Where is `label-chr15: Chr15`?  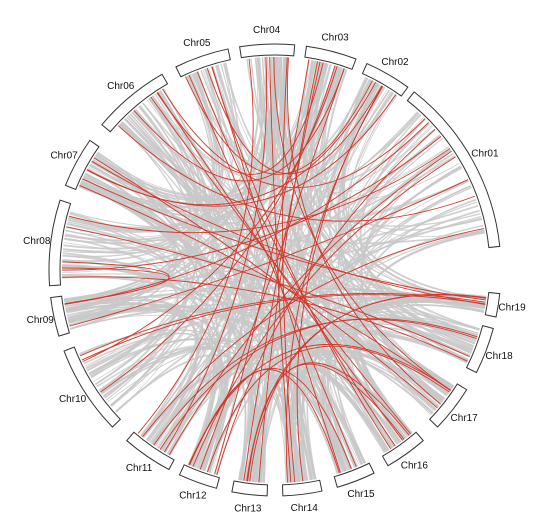 label-chr15: Chr15 is located at coordinates (361, 494).